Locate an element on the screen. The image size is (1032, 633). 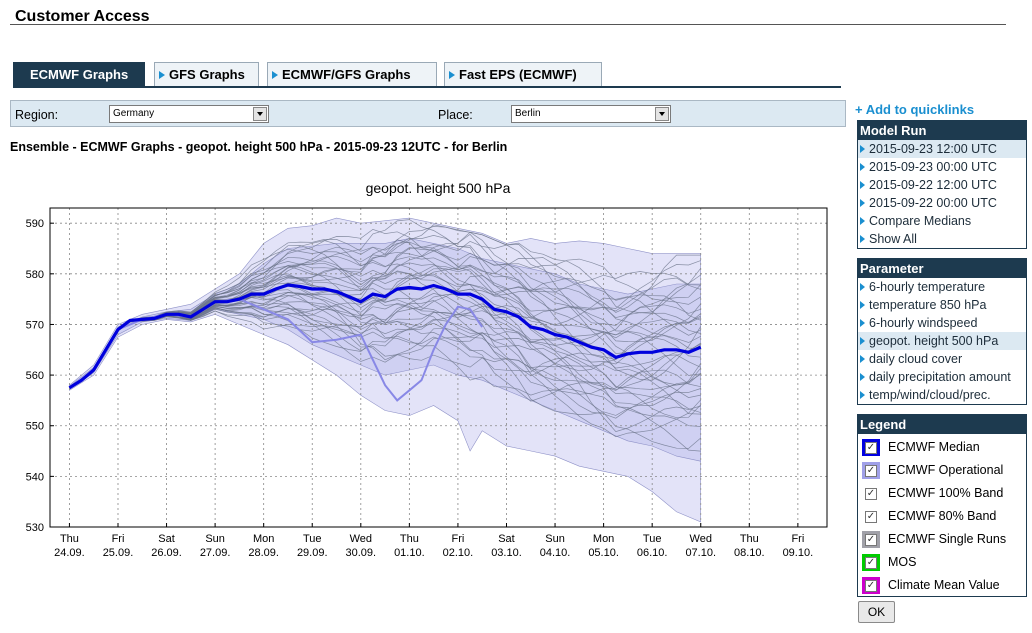
legend-item: ✓ ECMWF 80% Band is located at coordinates (942, 516).